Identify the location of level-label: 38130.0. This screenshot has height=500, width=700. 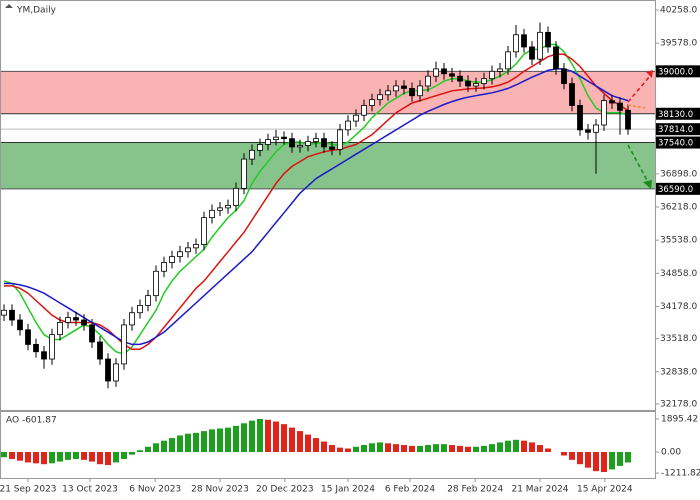
(675, 115).